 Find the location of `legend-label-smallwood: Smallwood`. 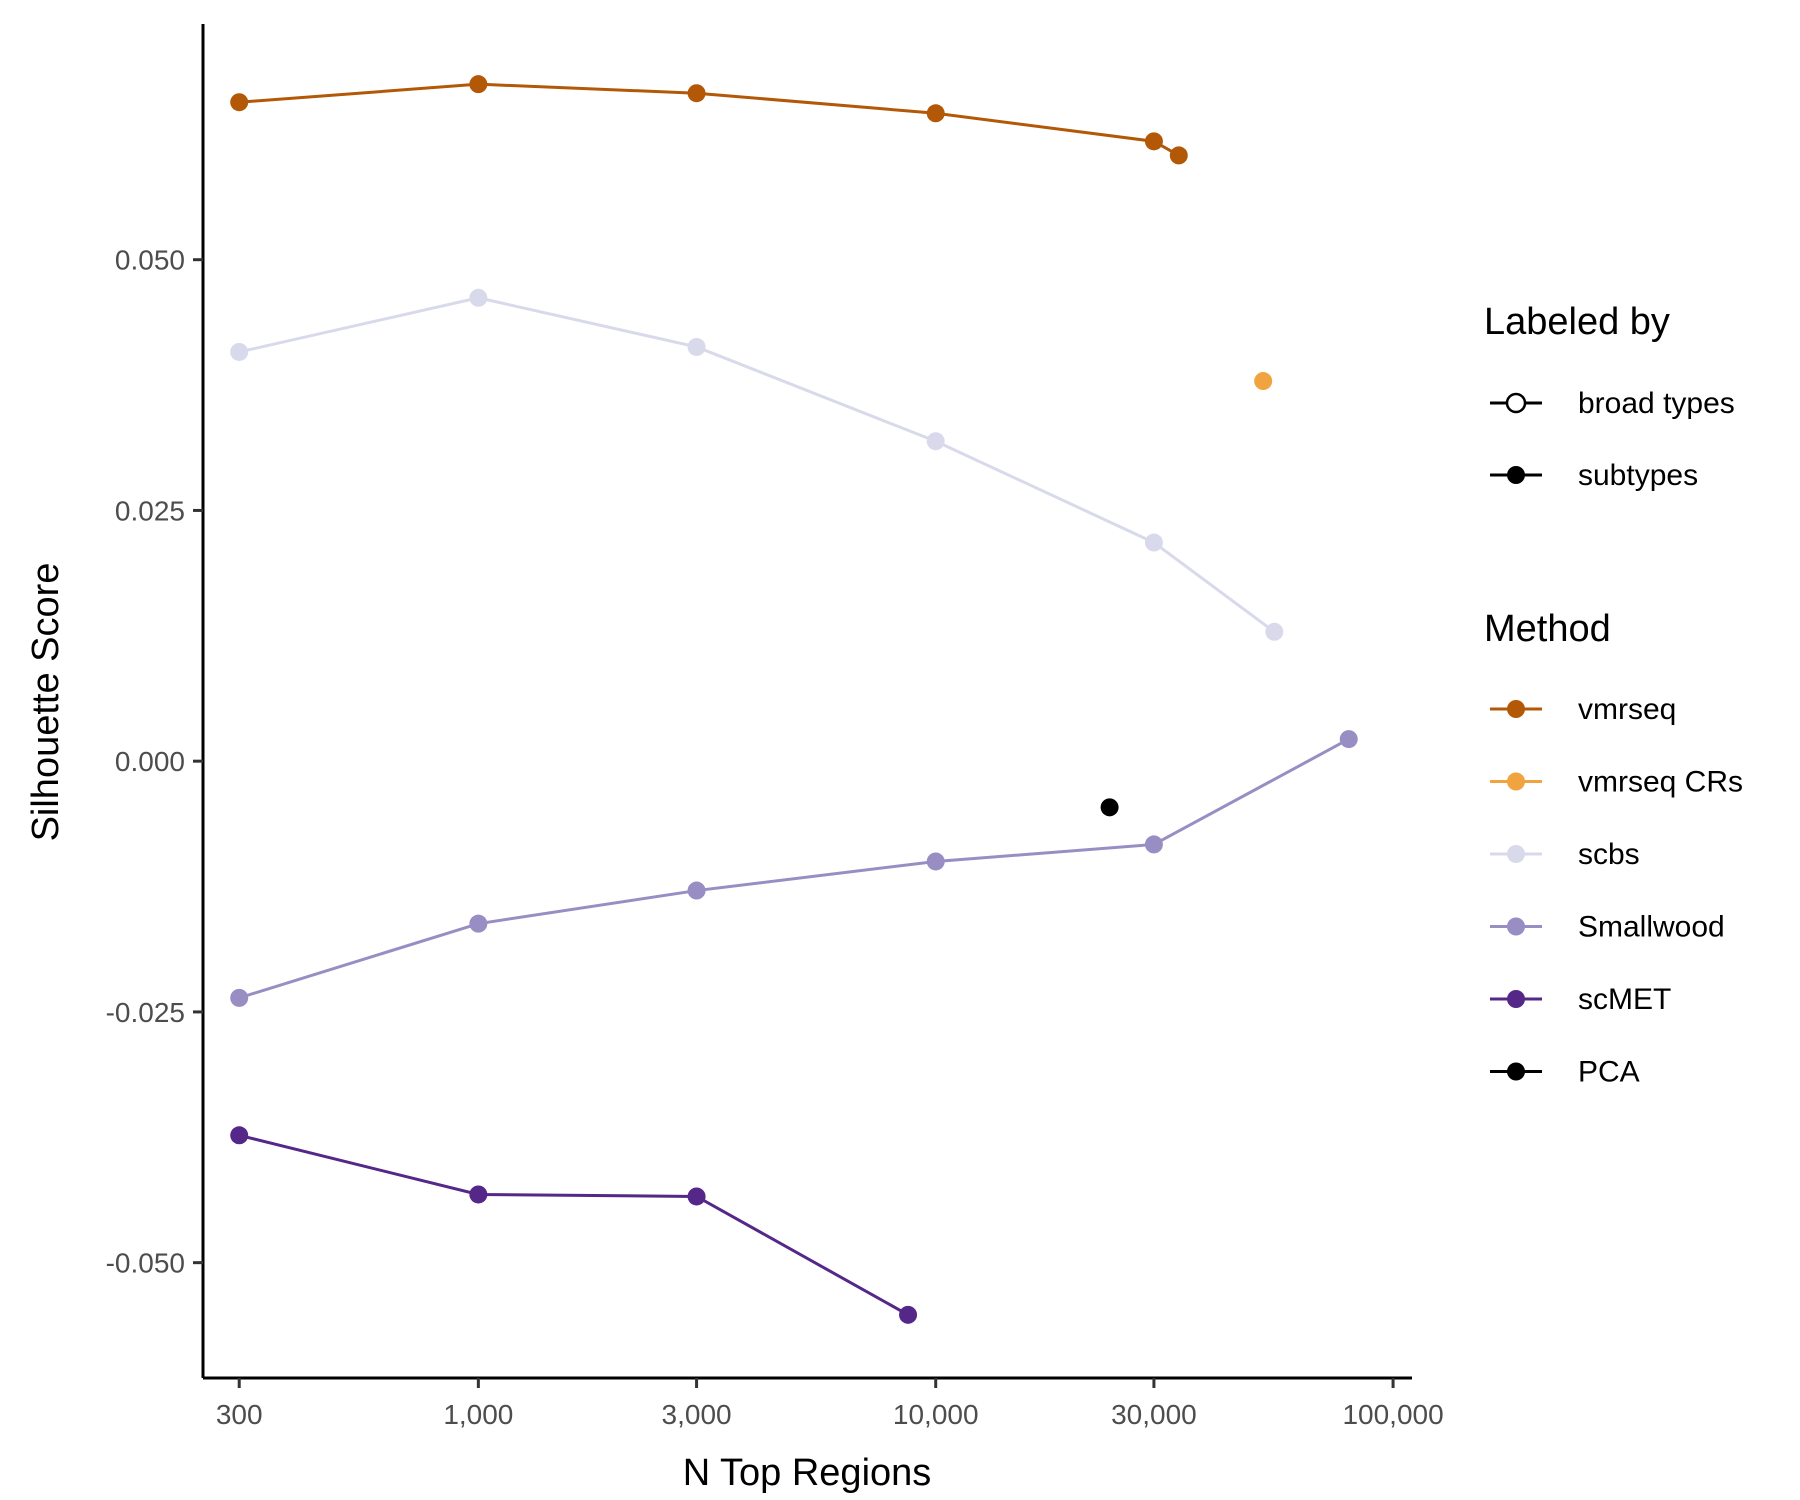

legend-label-smallwood: Smallwood is located at coordinates (1651, 927).